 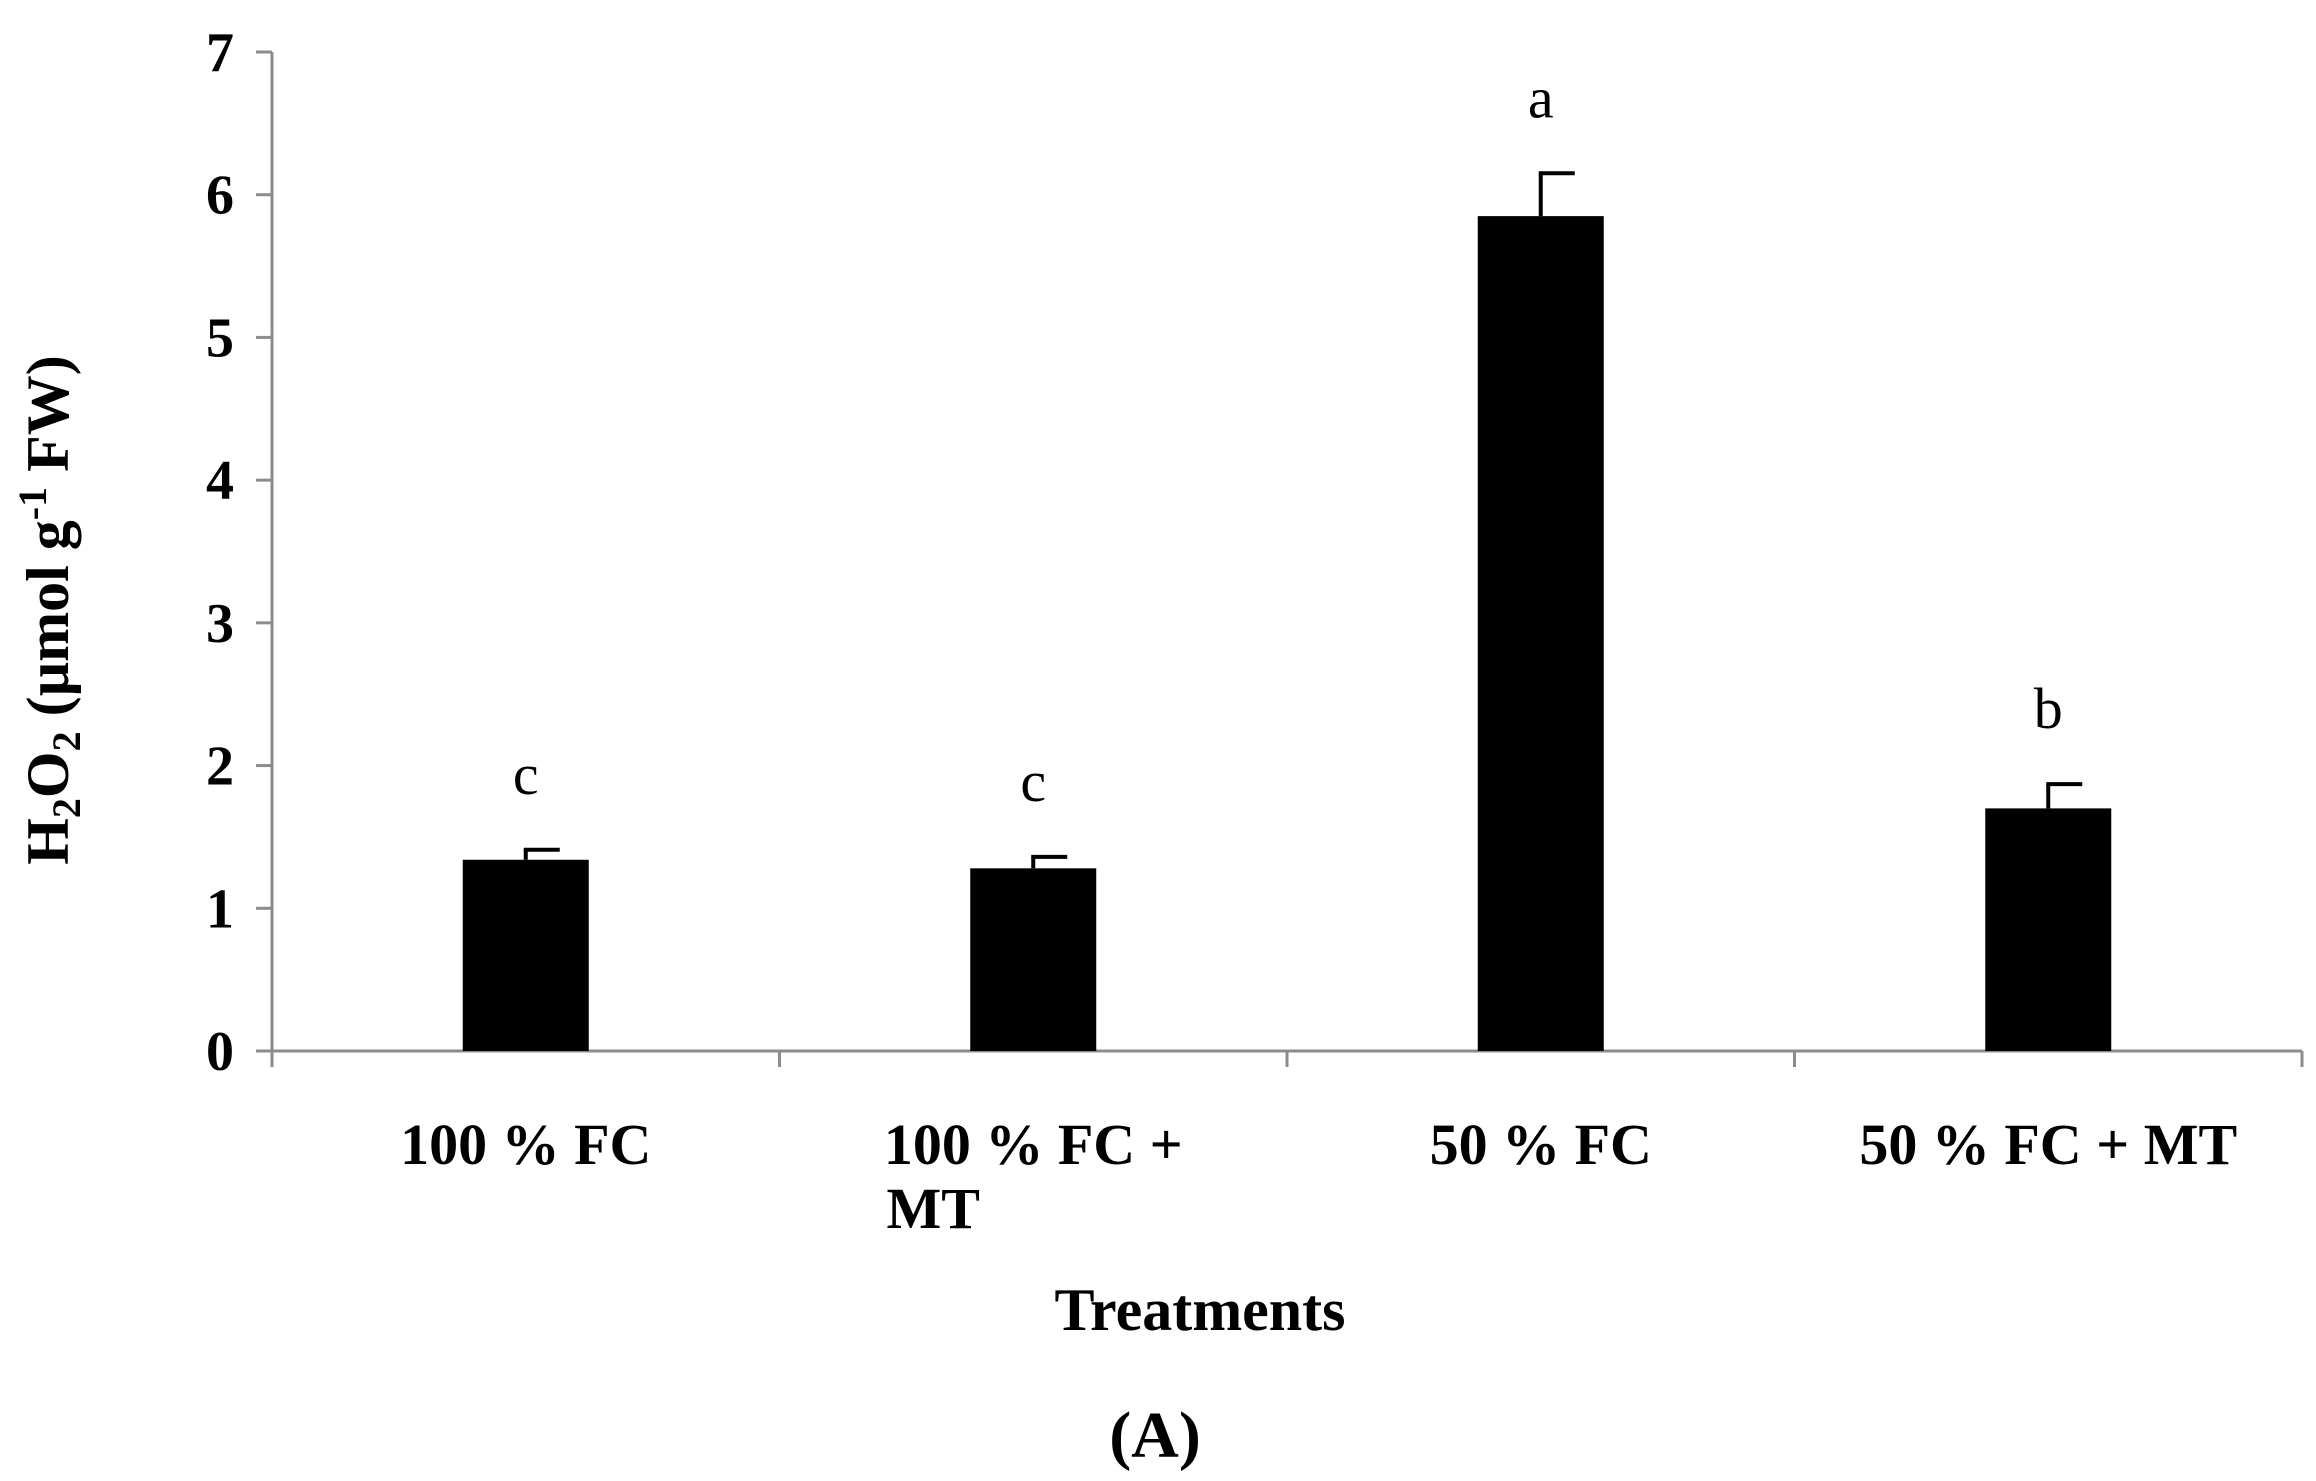 What do you see at coordinates (1199, 1310) in the screenshot?
I see `x-axis-title: Treatments` at bounding box center [1199, 1310].